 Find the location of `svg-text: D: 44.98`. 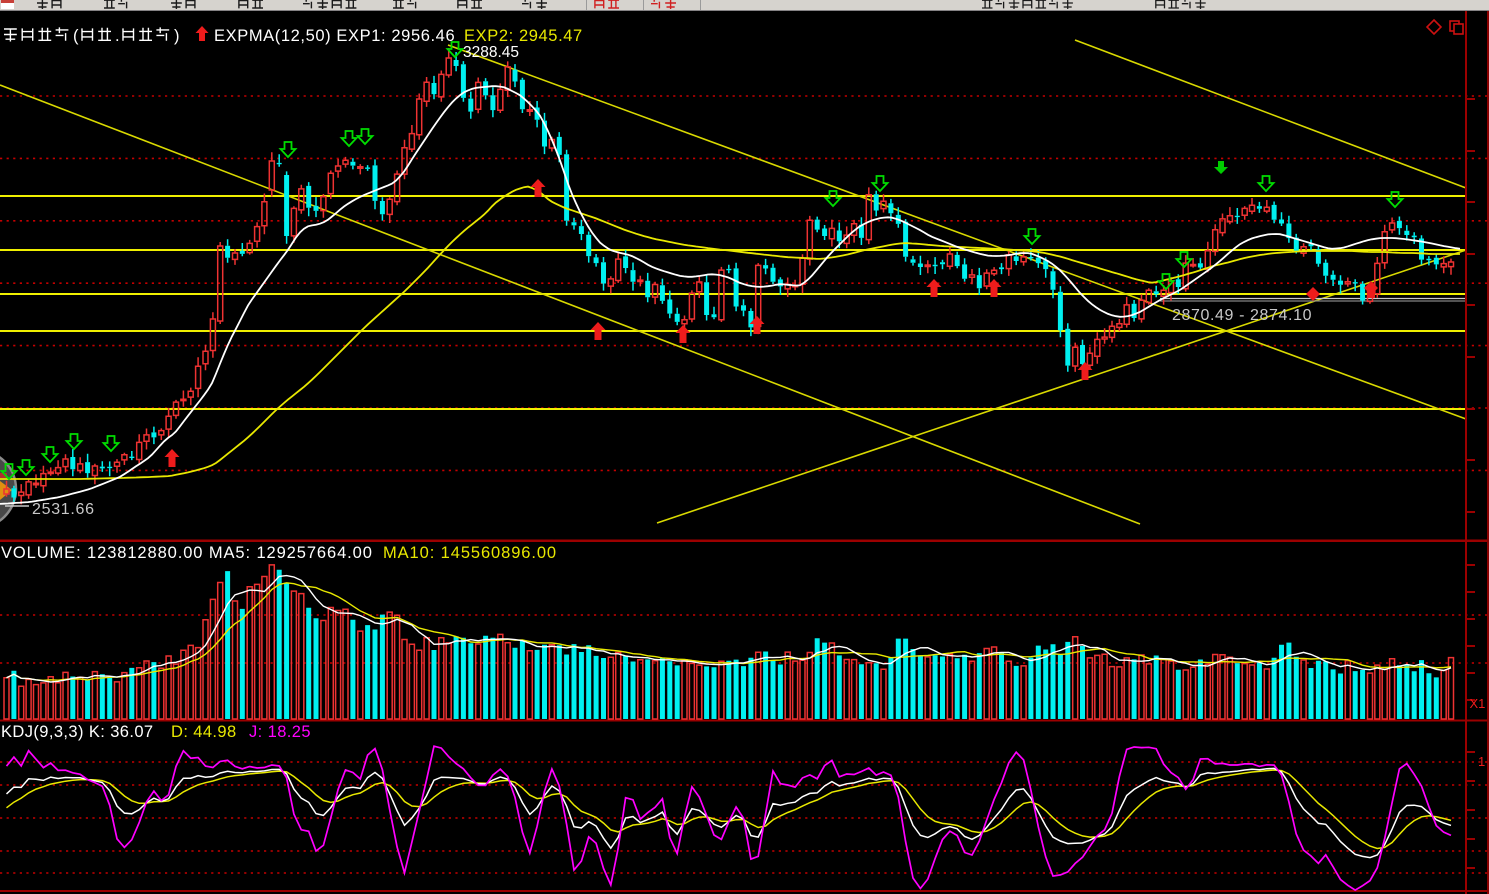

svg-text: D: 44.98 is located at coordinates (204, 732).